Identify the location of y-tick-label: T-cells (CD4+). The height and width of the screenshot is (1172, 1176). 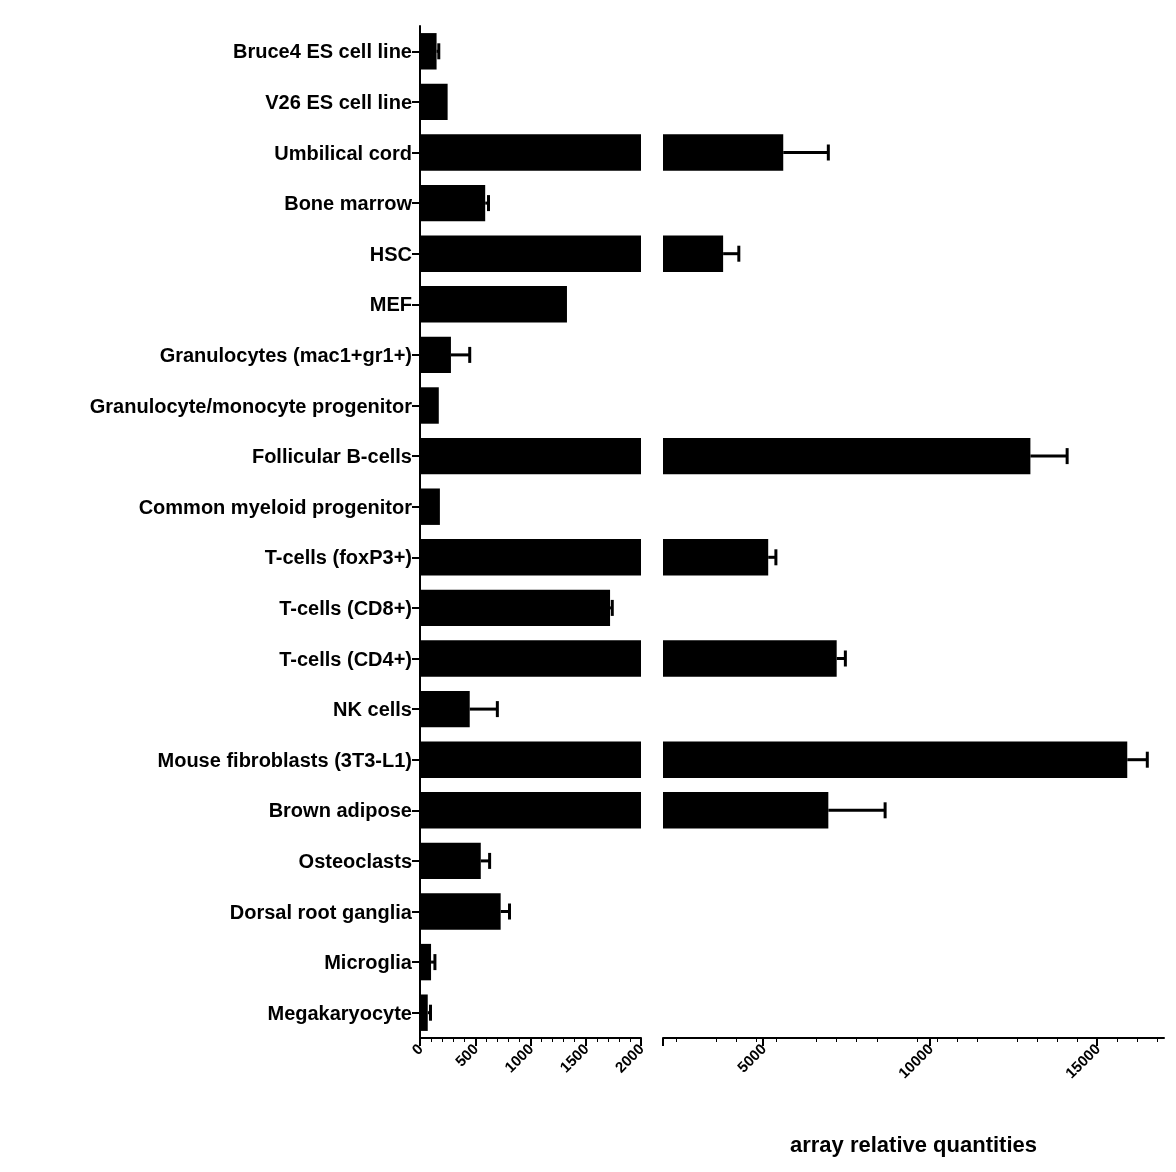
(345, 658).